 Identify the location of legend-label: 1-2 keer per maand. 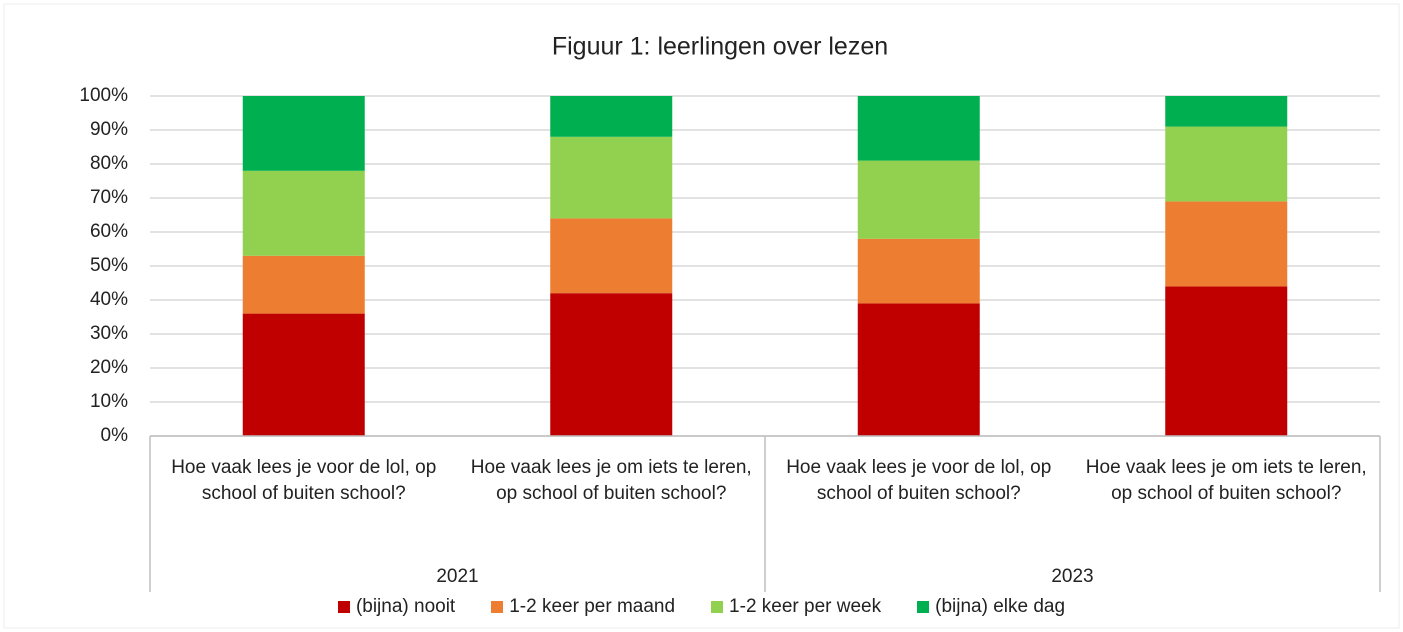
(592, 606).